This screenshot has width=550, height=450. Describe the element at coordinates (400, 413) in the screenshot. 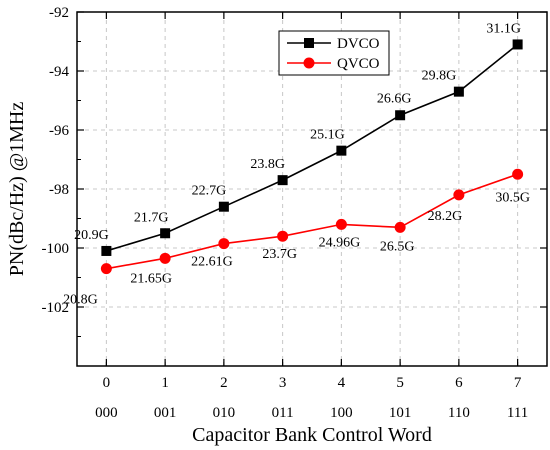

I see `x-secondary-tick-label: 101` at that location.